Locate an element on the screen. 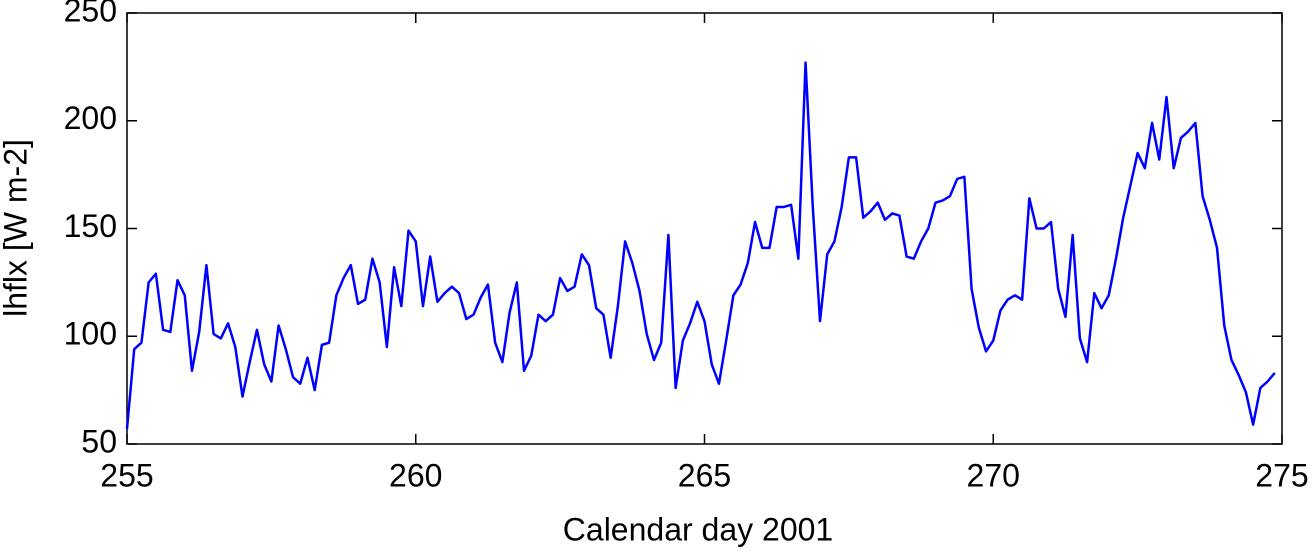 Image resolution: width=1312 pixels, height=555 pixels. y-tick-label: 250 is located at coordinates (90, 14).